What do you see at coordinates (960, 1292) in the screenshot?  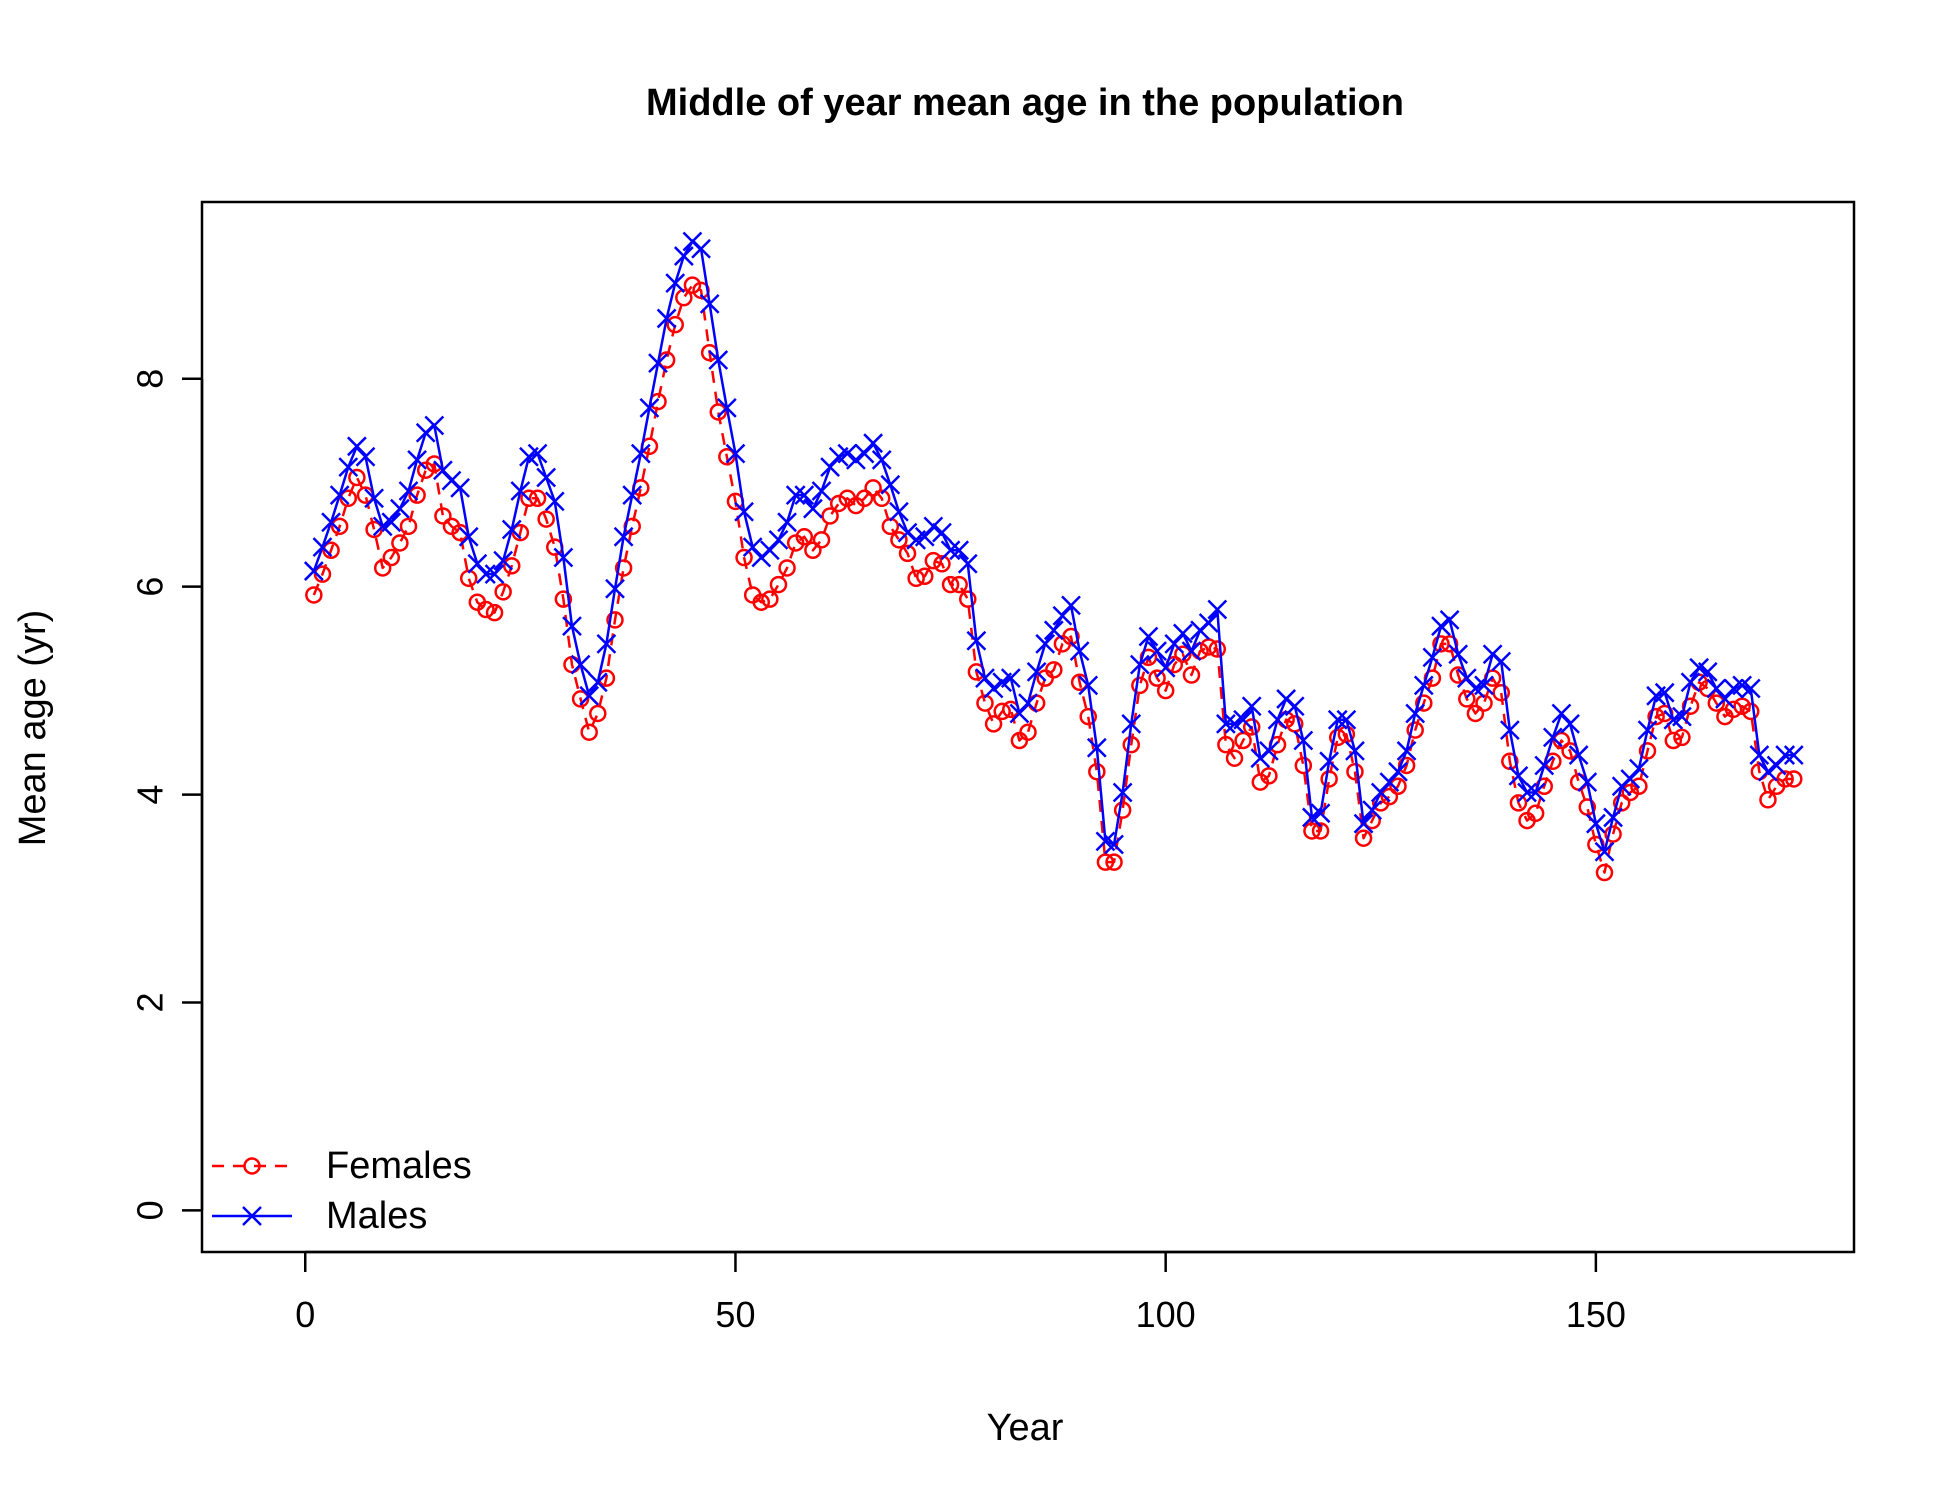 I see `x-axis: 0 50 100 150` at bounding box center [960, 1292].